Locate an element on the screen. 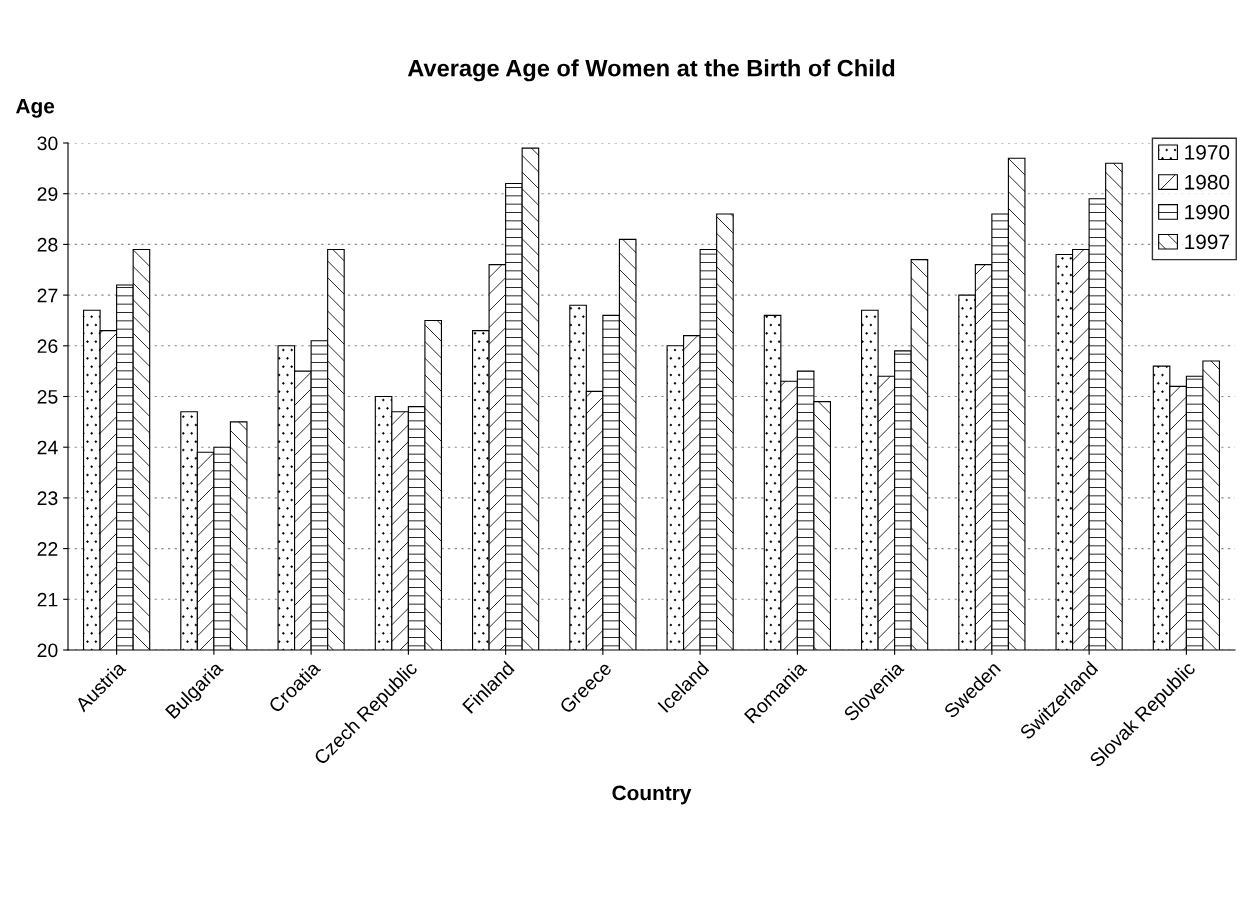  y-axis-title: Age is located at coordinates (35, 108).